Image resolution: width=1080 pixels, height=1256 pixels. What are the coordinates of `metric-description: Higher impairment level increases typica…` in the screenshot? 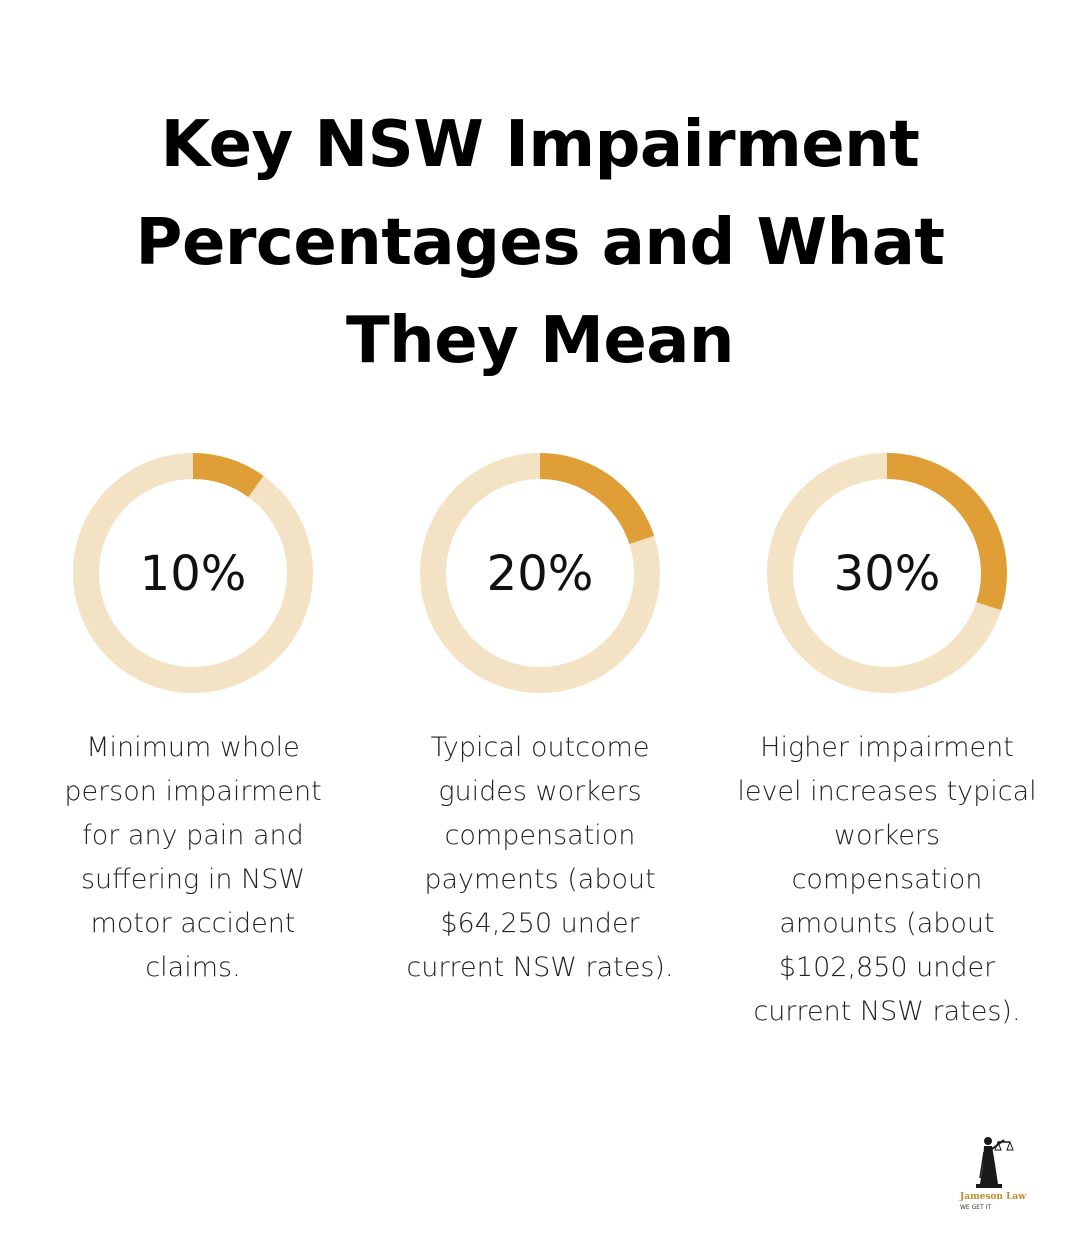 It's located at (887, 879).